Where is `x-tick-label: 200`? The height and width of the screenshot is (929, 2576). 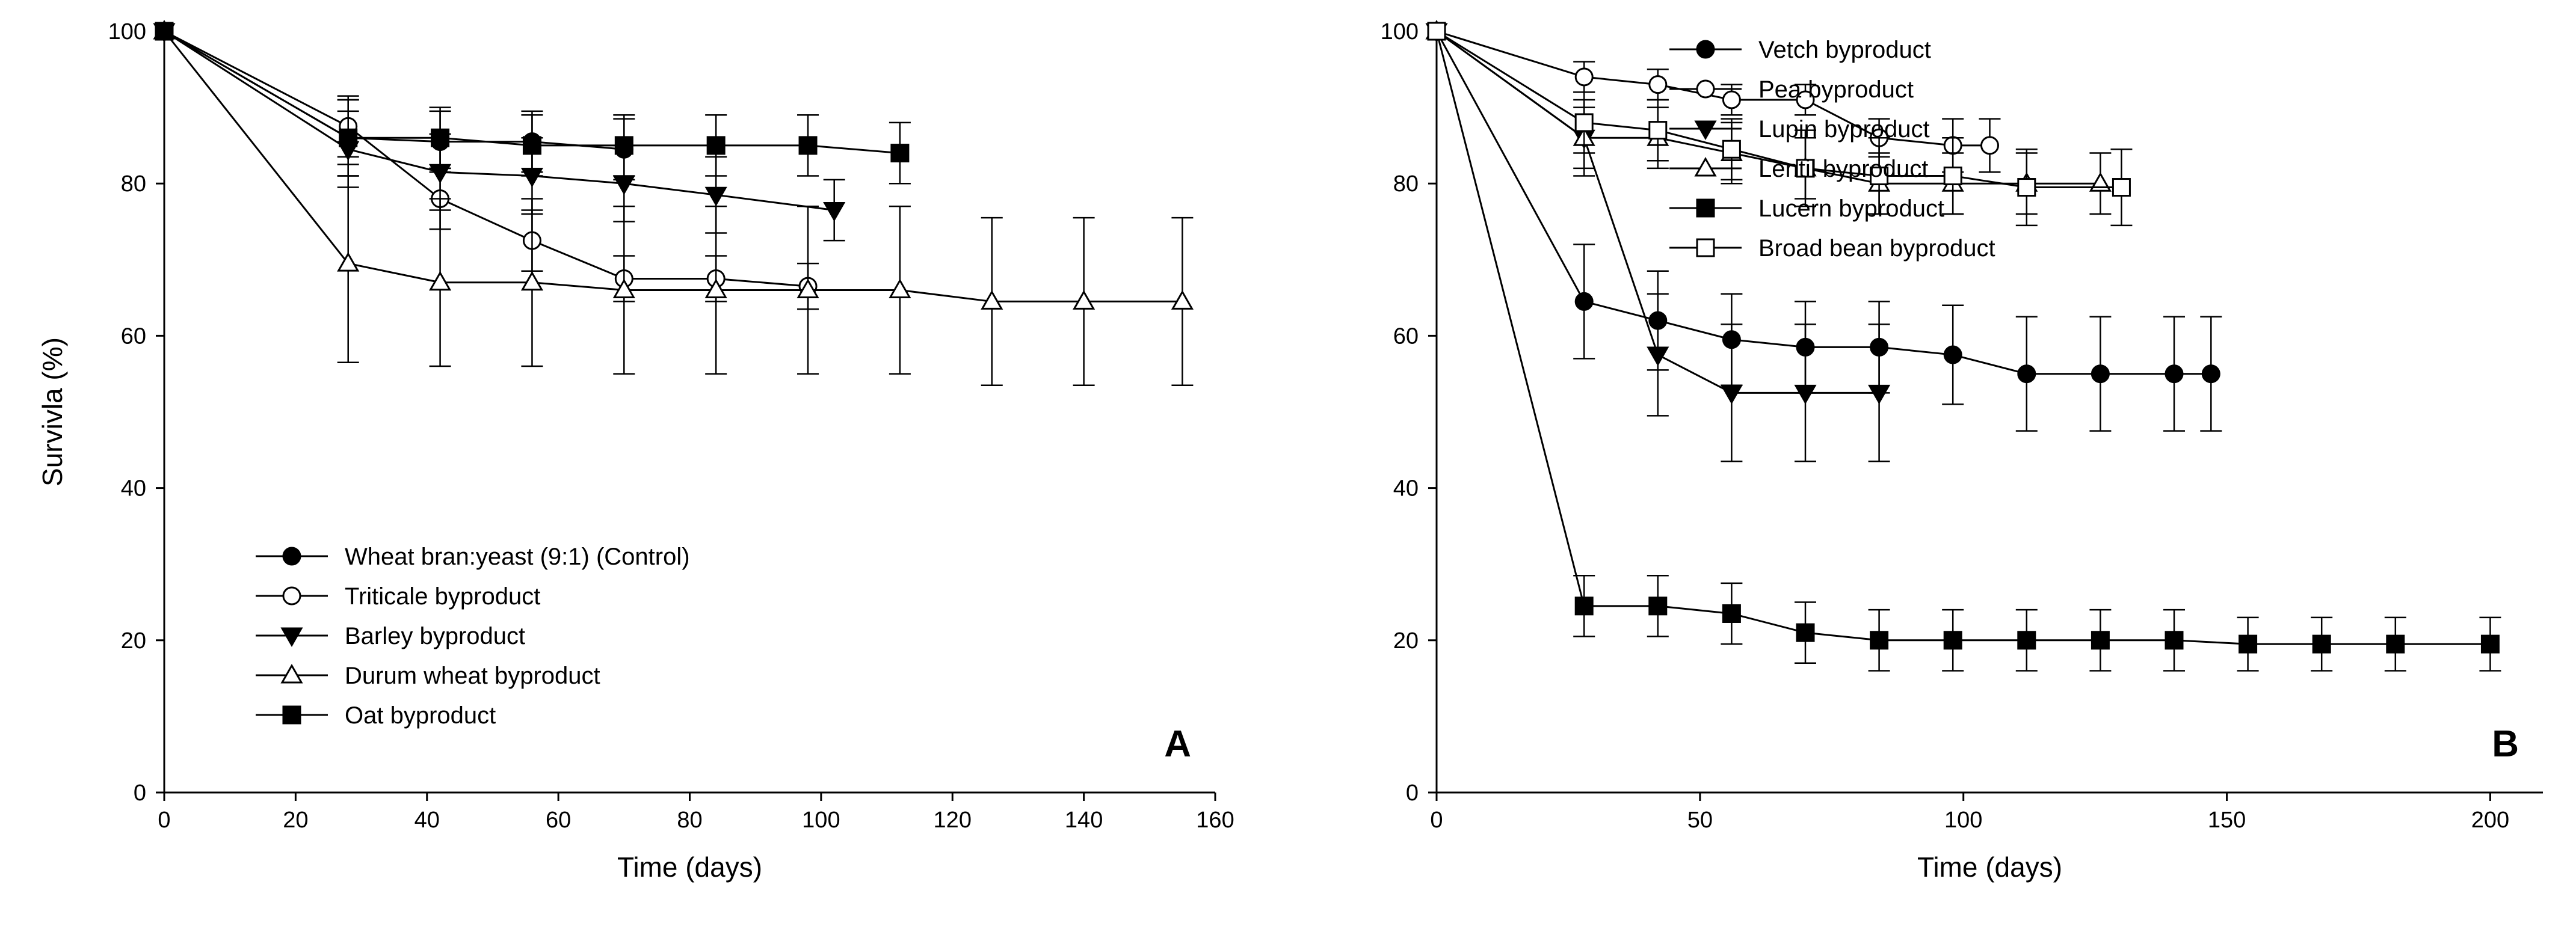
x-tick-label: 200 is located at coordinates (2490, 820).